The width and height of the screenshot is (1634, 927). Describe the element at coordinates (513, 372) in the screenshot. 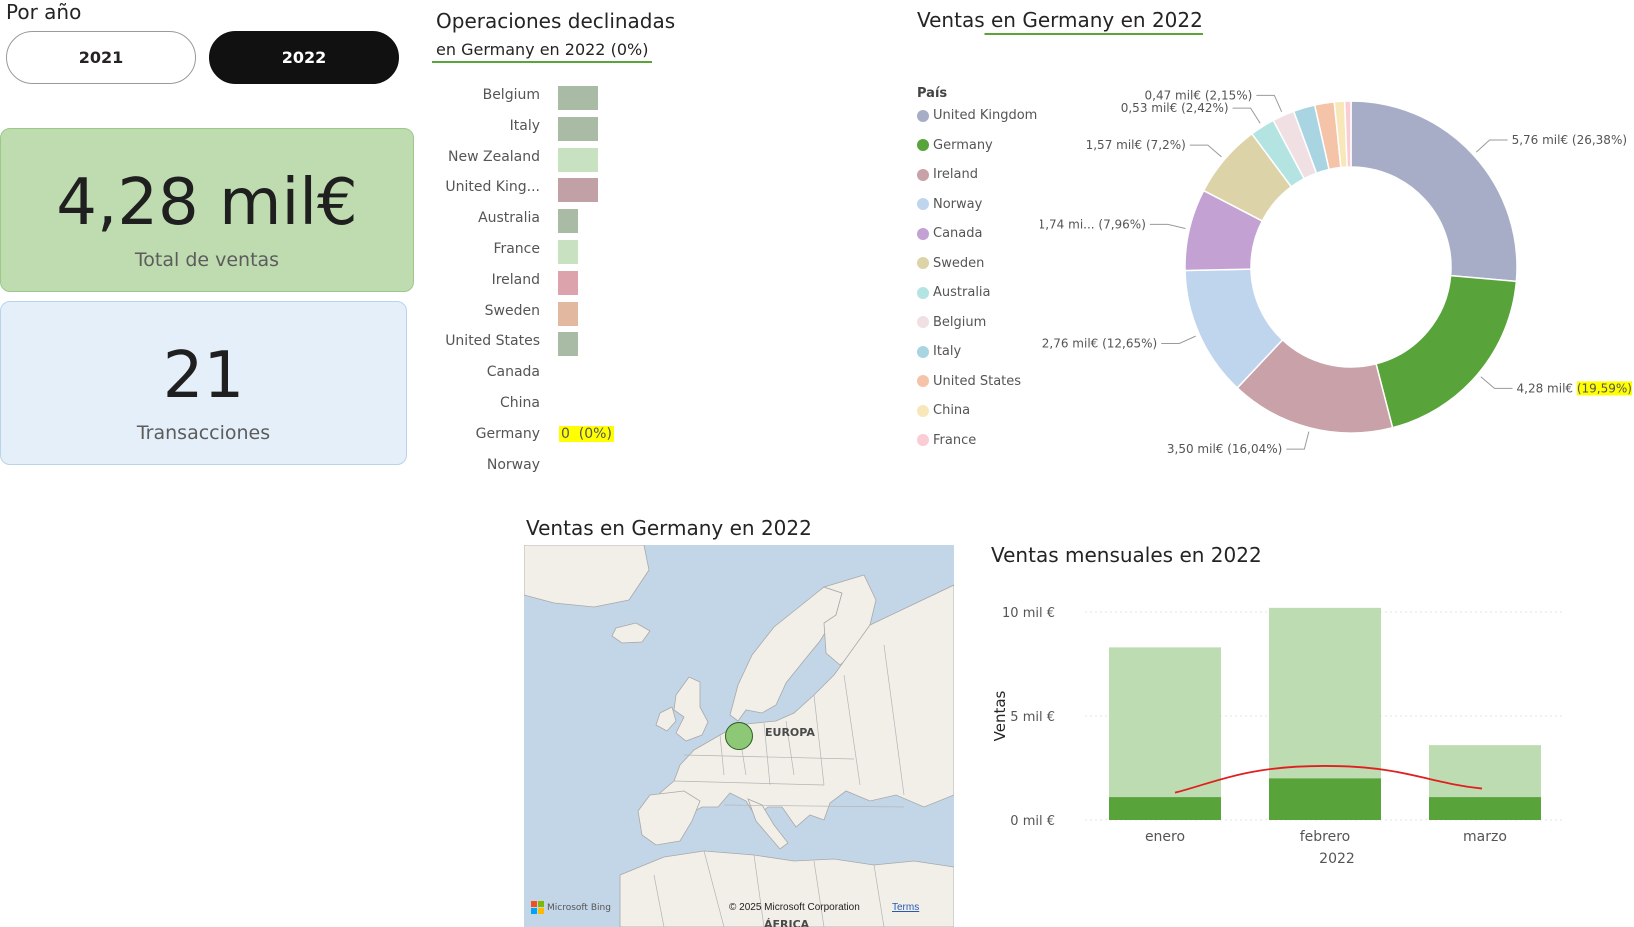

I see `declined-category-label: Canada` at that location.